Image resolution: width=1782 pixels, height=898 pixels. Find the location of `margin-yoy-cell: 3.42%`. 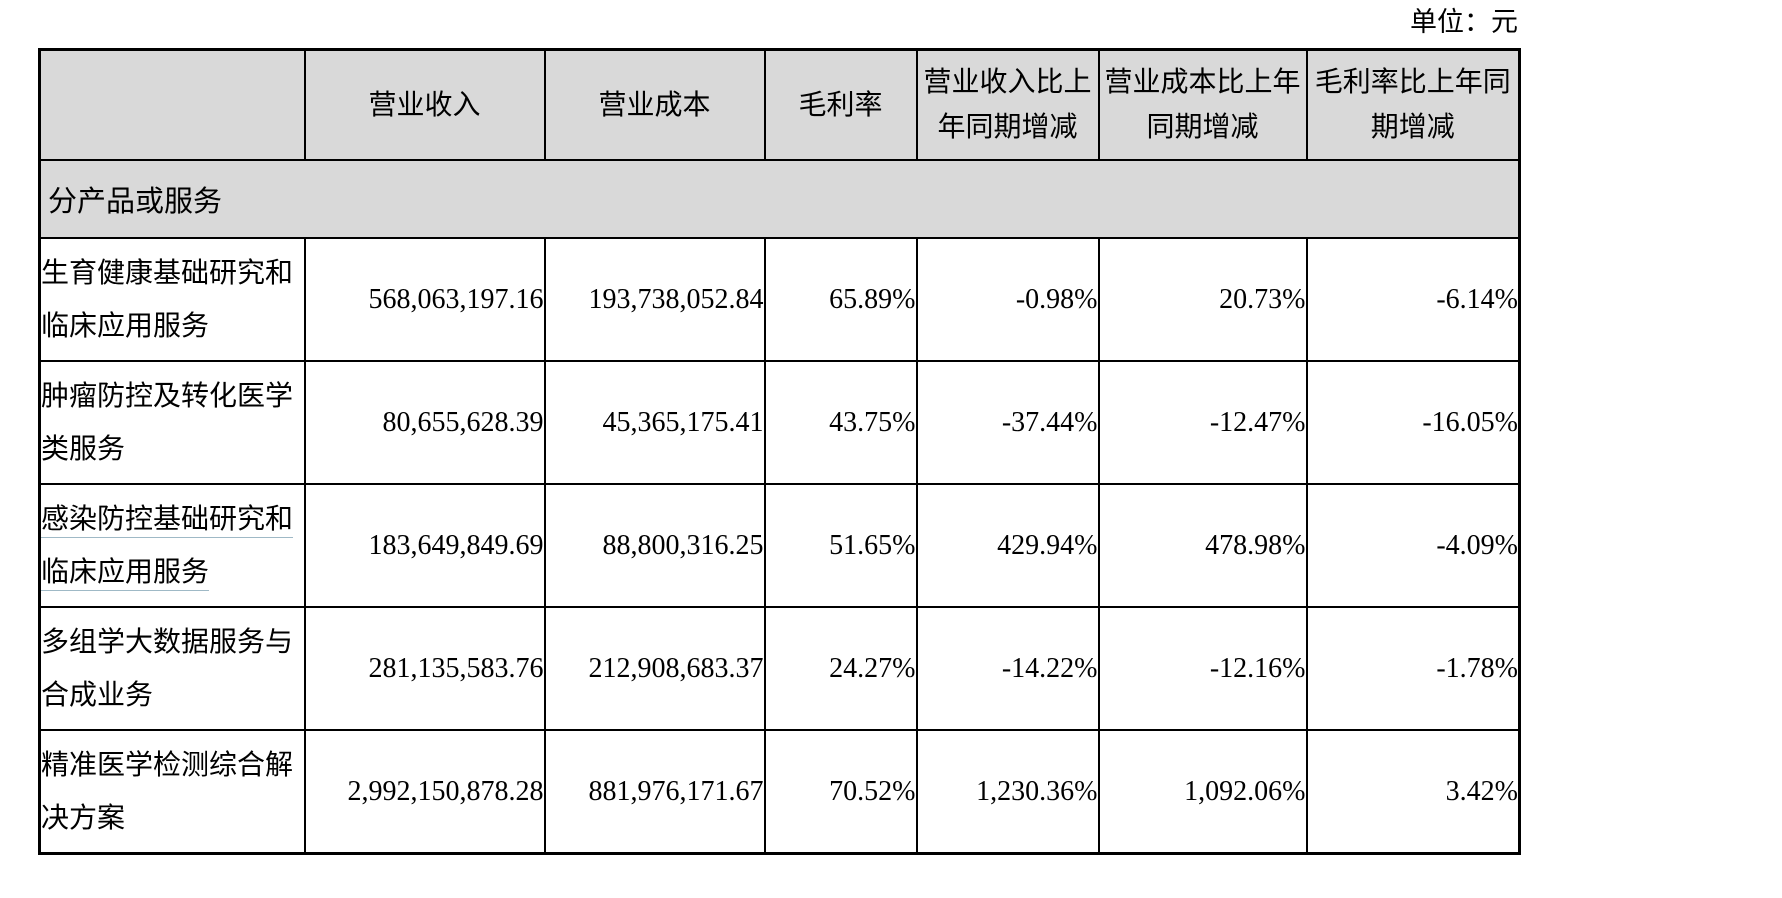

margin-yoy-cell: 3.42% is located at coordinates (1413, 792).